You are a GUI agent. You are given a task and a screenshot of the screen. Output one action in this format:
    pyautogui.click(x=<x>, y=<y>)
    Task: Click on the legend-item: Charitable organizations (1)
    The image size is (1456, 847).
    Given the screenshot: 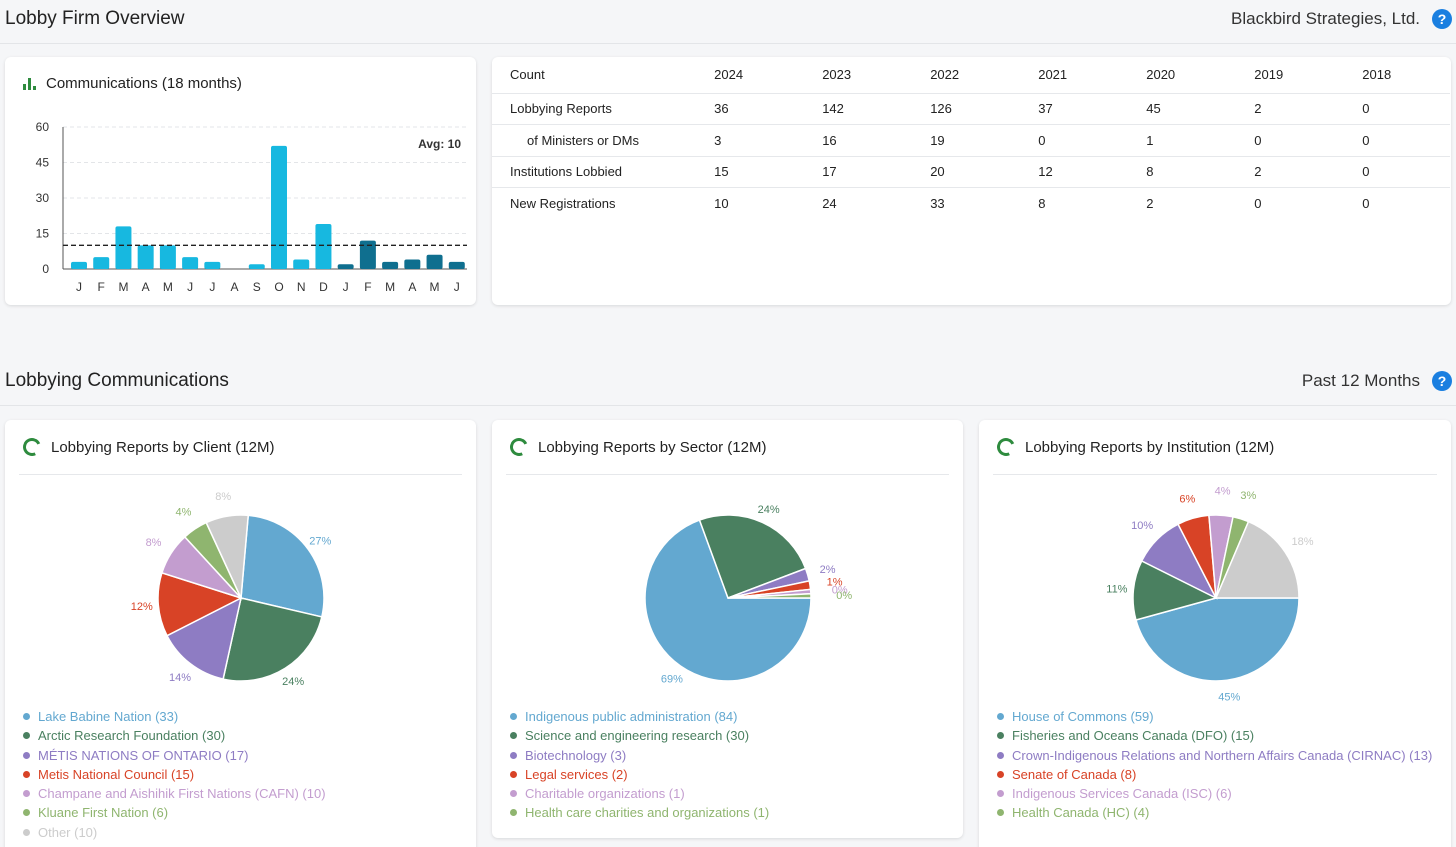 What is the action you would take?
    pyautogui.click(x=730, y=793)
    